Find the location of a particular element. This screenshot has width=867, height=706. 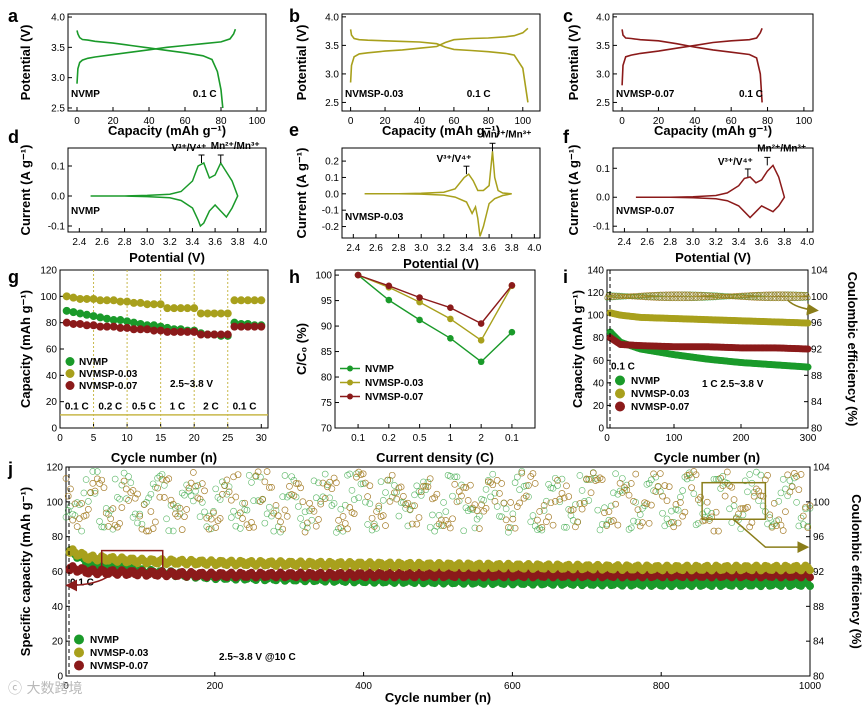

x-tick-label: 3.2 is located at coordinates (170, 242).